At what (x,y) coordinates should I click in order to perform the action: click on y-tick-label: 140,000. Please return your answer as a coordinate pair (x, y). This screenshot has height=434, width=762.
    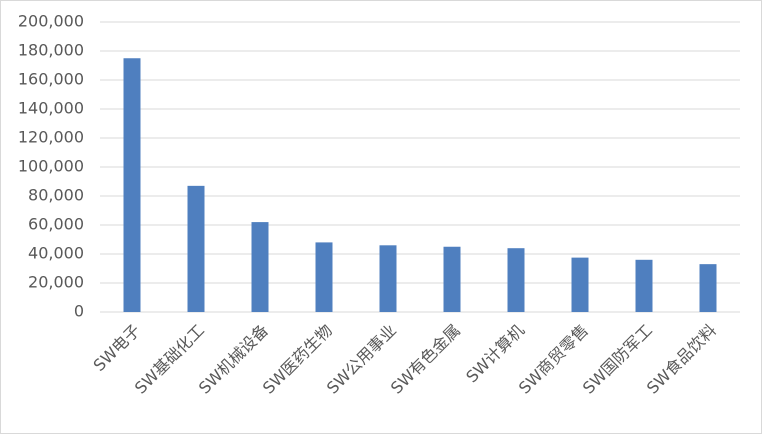
    Looking at the image, I should click on (51, 108).